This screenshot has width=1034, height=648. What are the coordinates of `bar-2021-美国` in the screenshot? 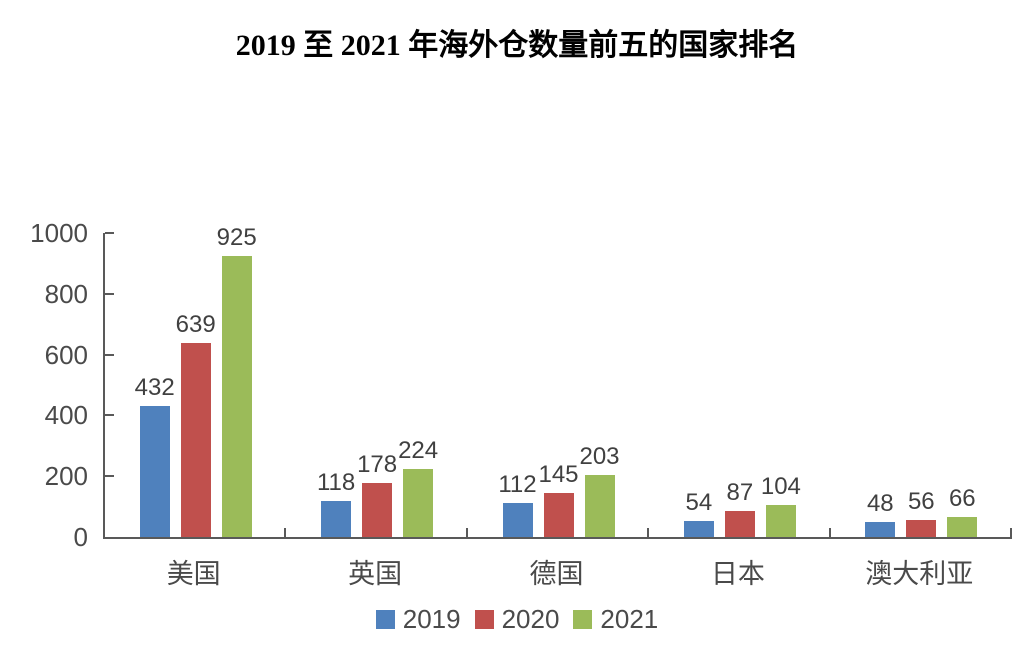 It's located at (236, 396).